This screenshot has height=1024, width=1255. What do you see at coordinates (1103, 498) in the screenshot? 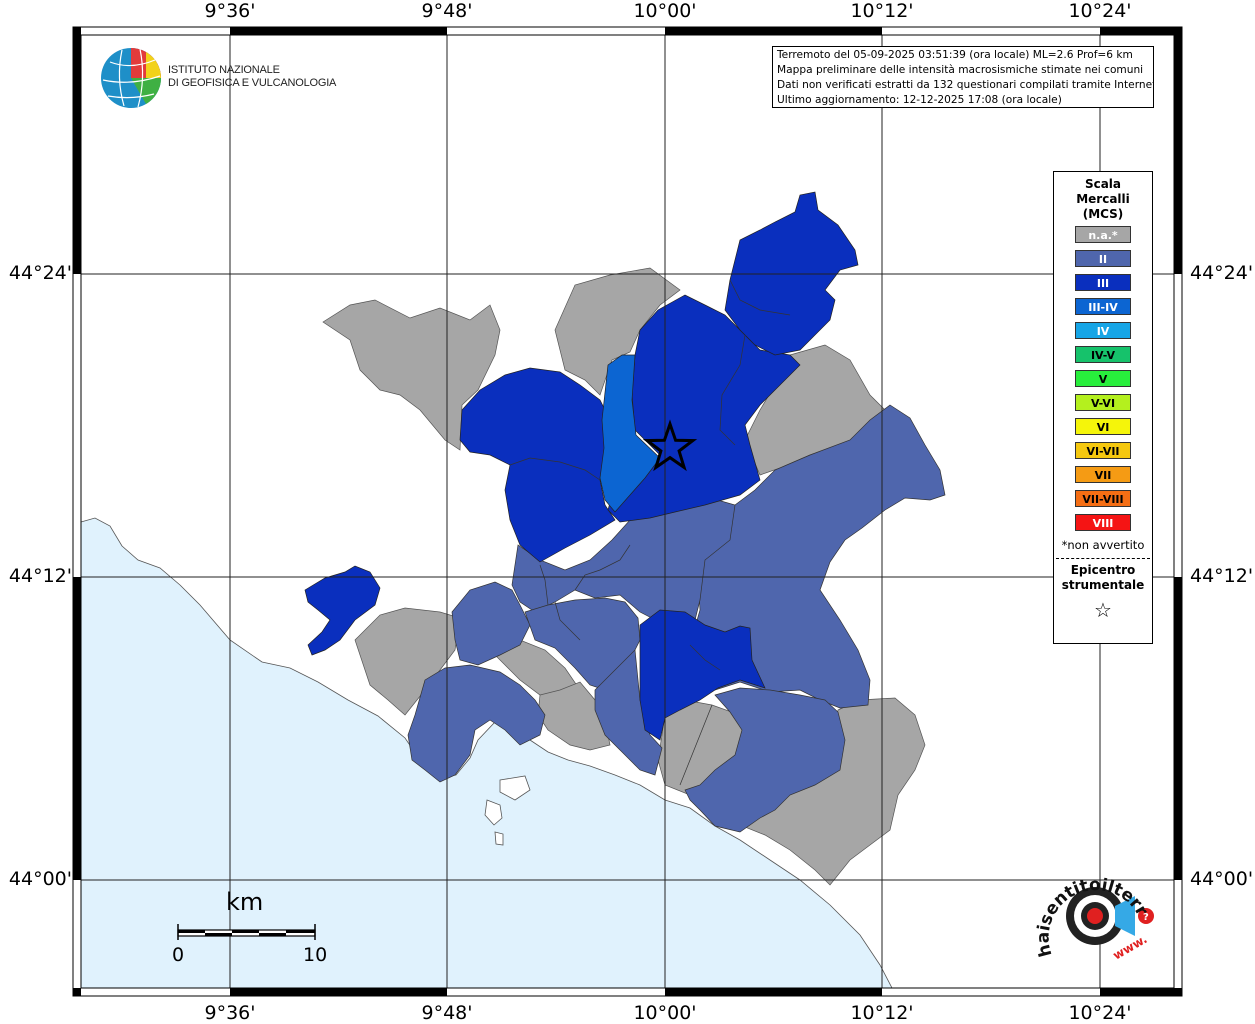
I see `legend-swatch: VII-VIII` at bounding box center [1103, 498].